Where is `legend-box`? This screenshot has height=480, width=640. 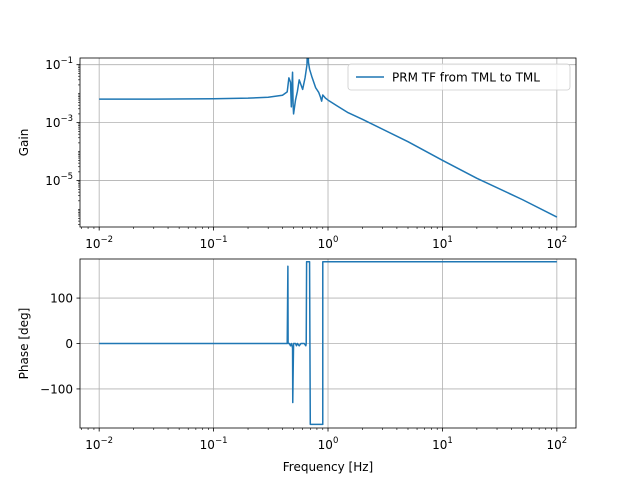
legend-box is located at coordinates (459, 77).